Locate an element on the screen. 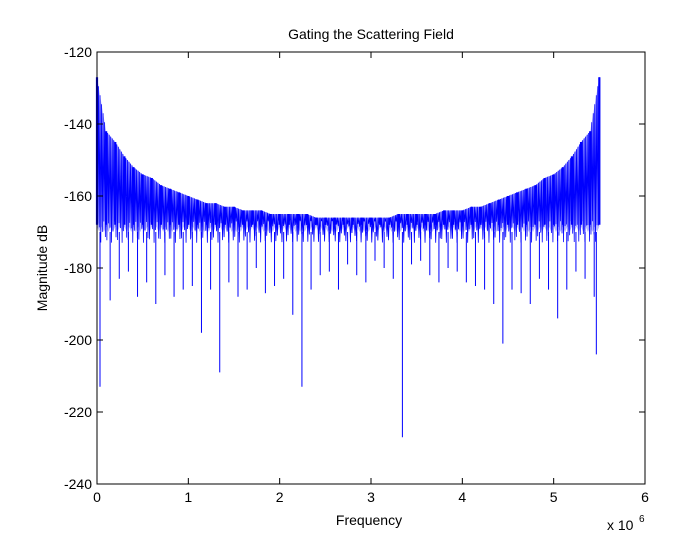 This screenshot has width=690, height=541. x-axis-multiplier-exponent: 6 is located at coordinates (642, 519).